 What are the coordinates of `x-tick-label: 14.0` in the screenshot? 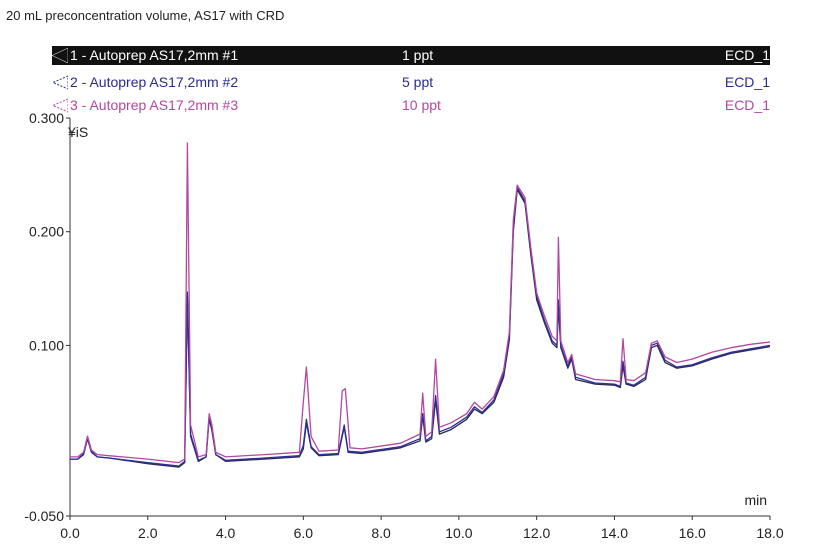 It's located at (614, 533).